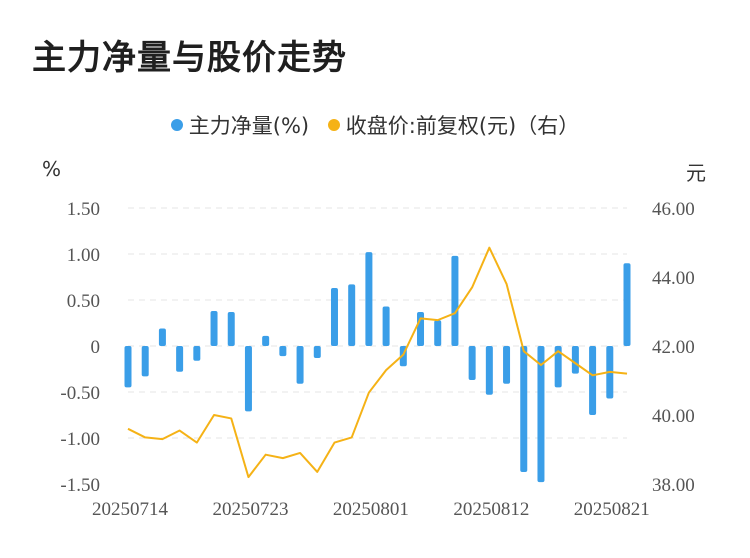  I want to click on left-axis-tick-label: -0.50, so click(80, 393).